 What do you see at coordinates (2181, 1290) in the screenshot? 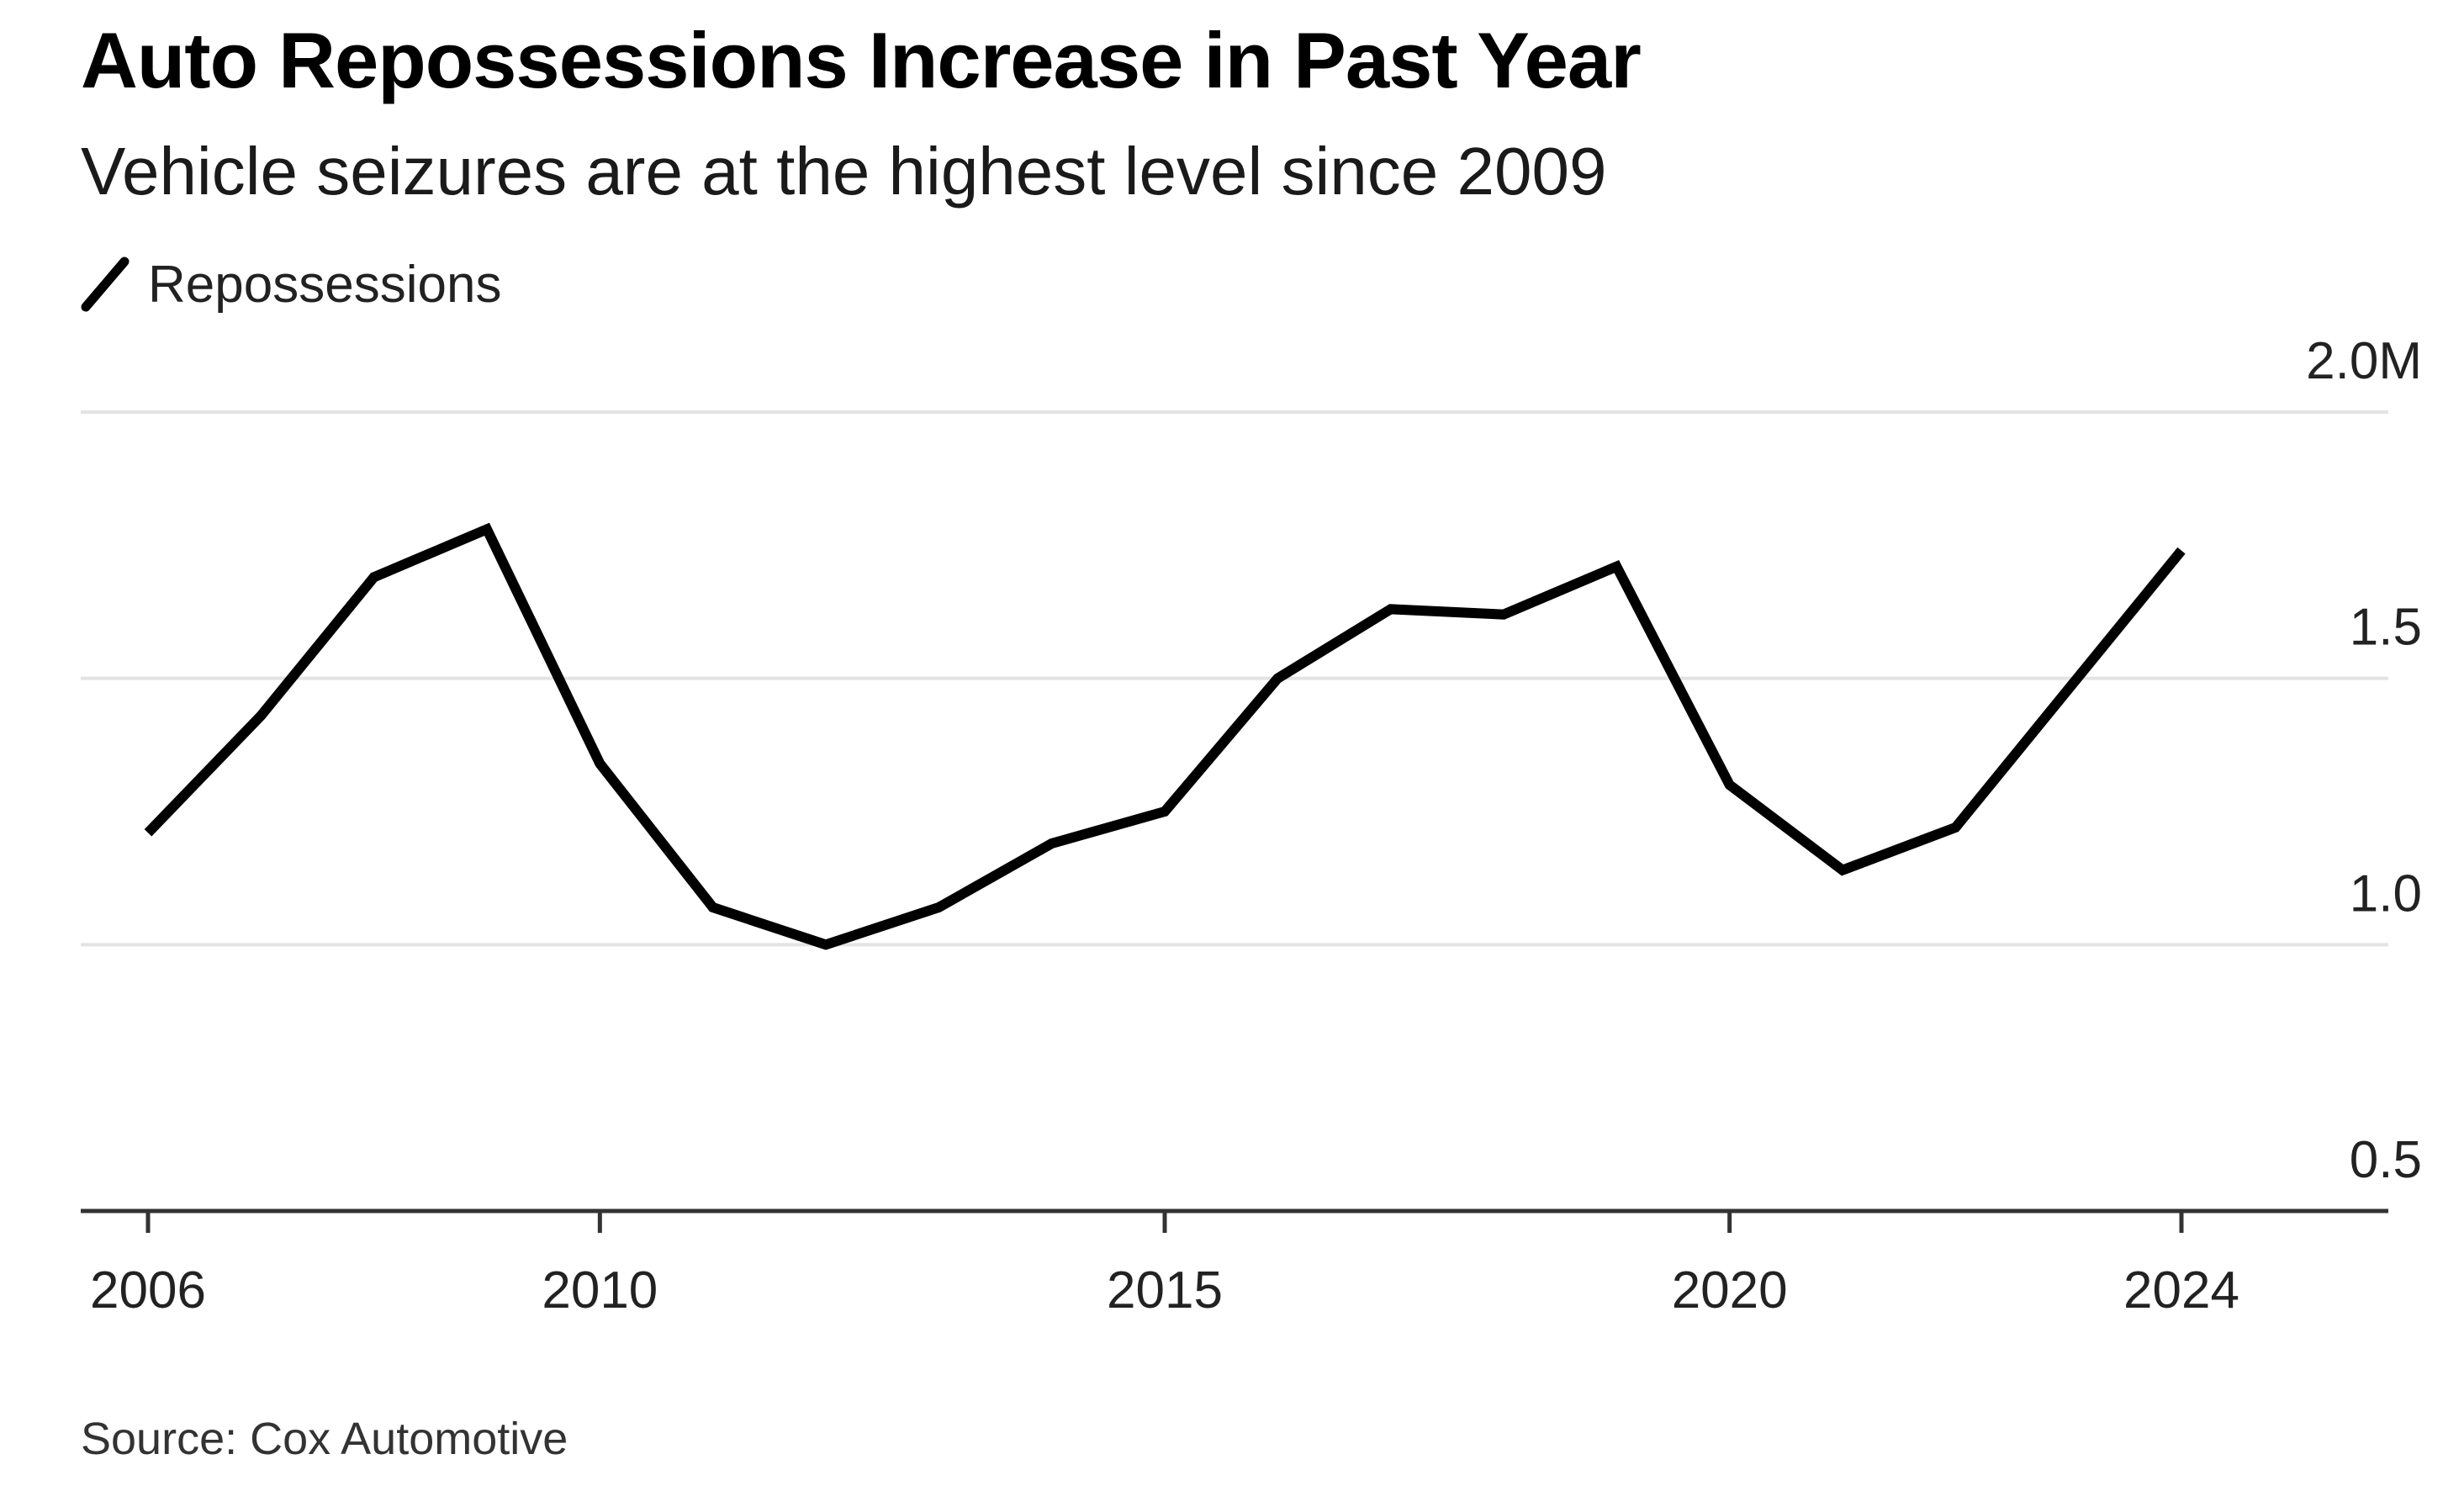
I see `x-tick-label: 2024` at bounding box center [2181, 1290].